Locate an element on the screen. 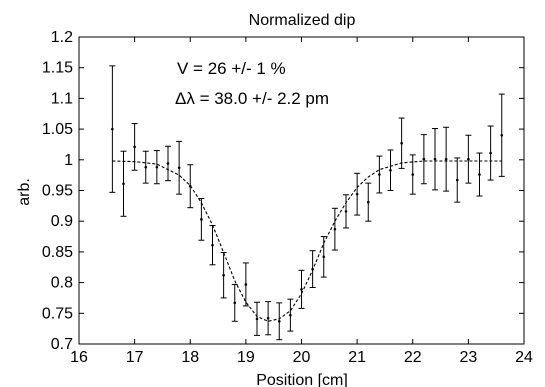  x-tick-label: 21 is located at coordinates (357, 357).